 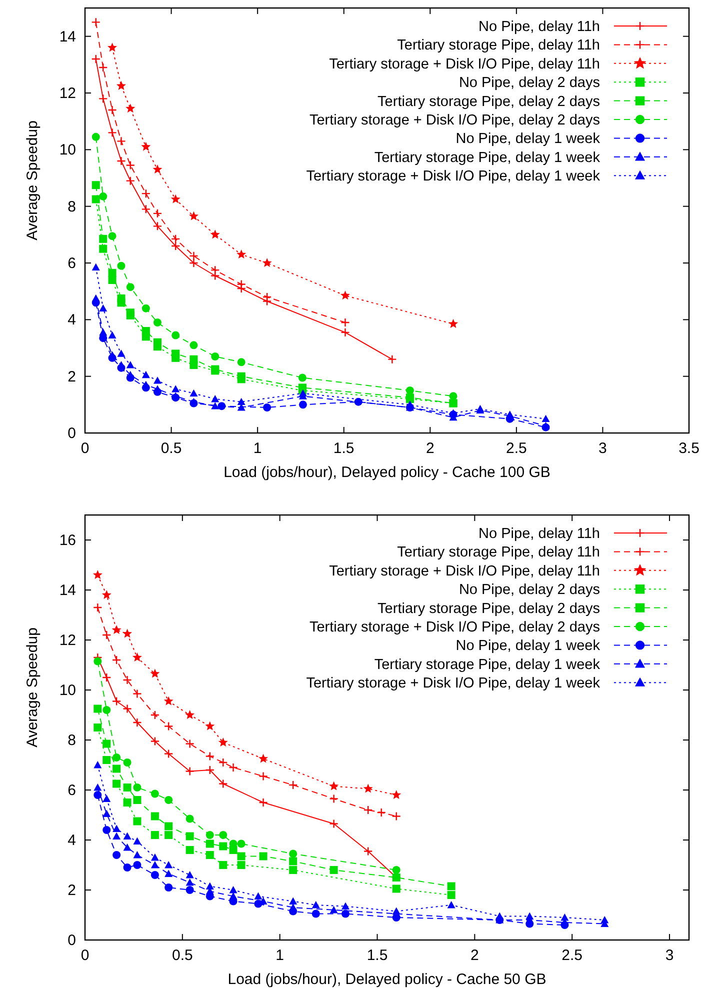 What do you see at coordinates (67, 540) in the screenshot?
I see `y-tick-label: 16` at bounding box center [67, 540].